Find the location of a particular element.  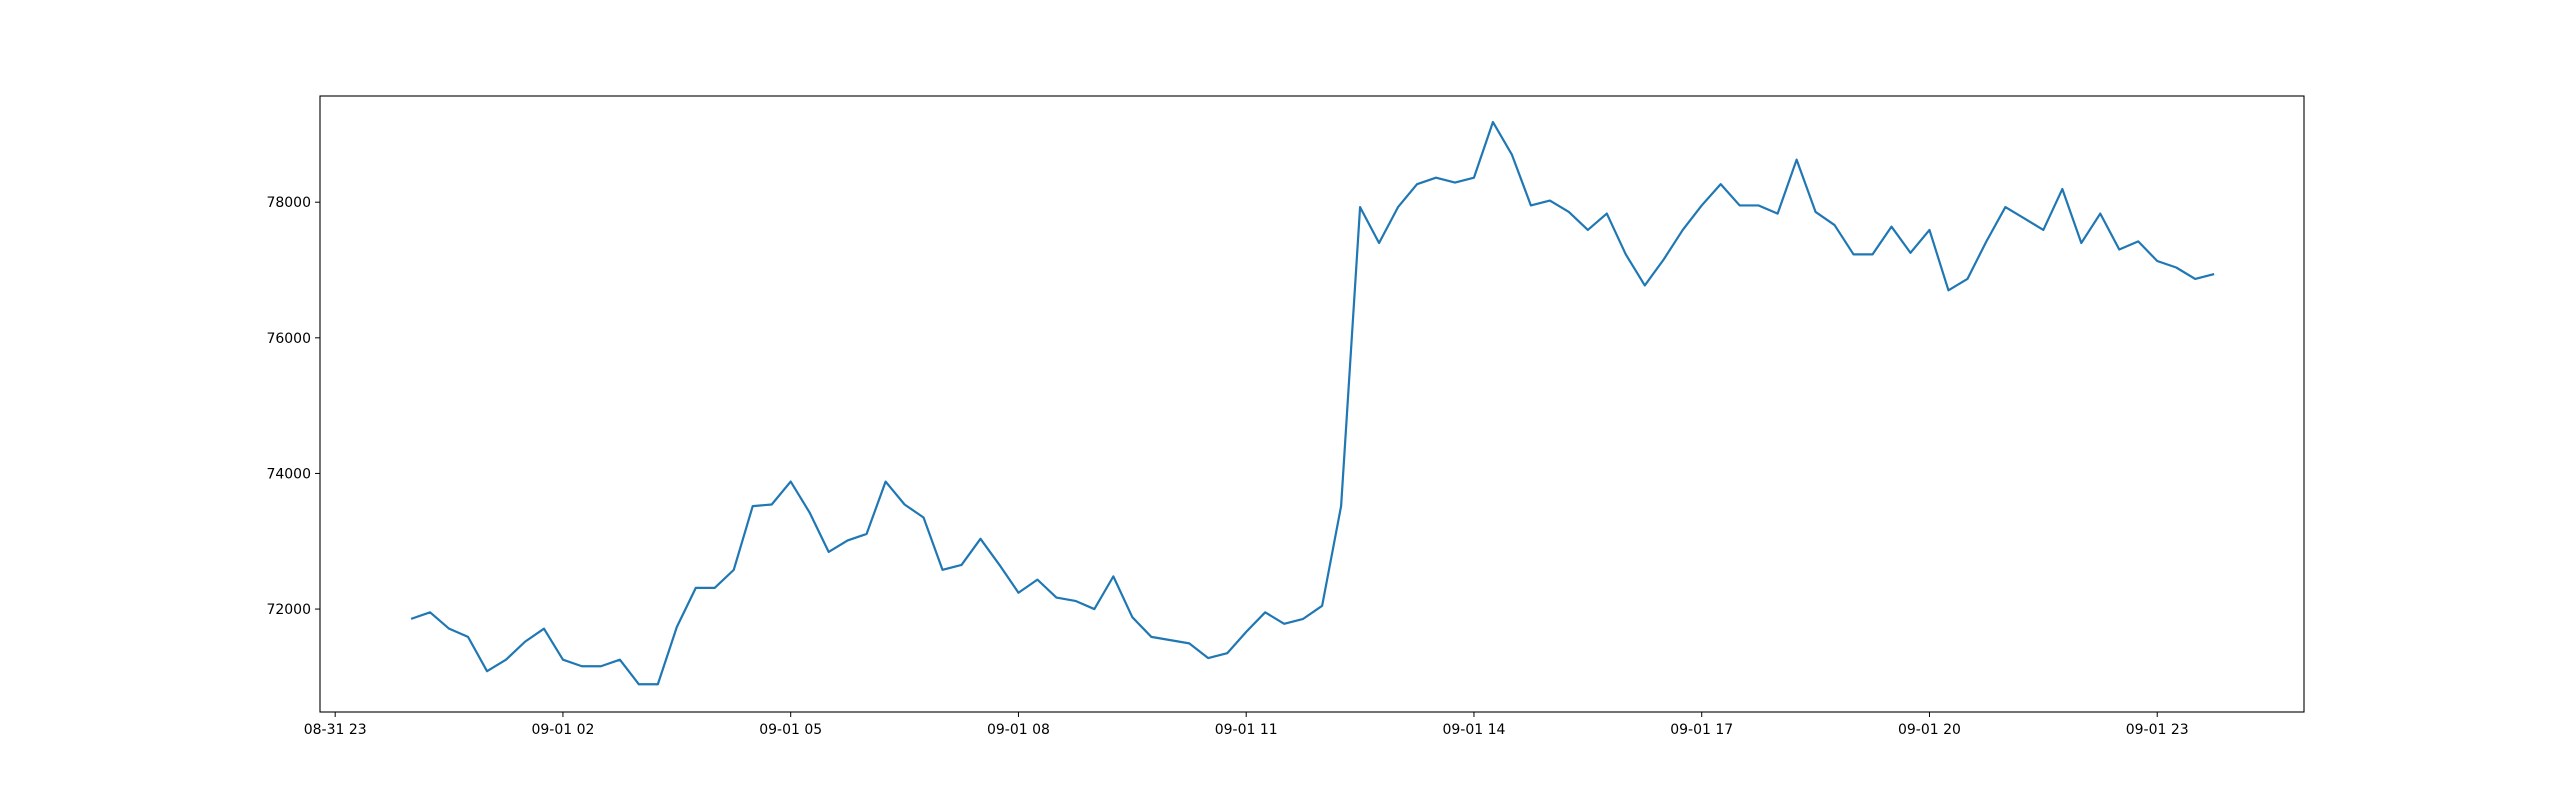

y-tick-label: 72000 is located at coordinates (288, 610).